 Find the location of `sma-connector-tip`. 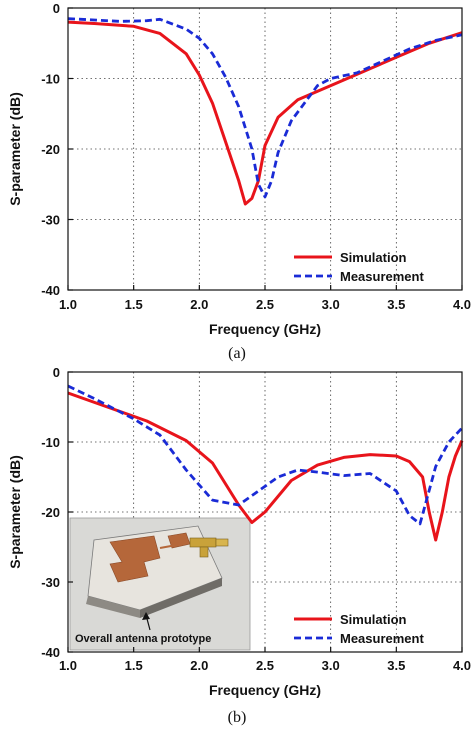

sma-connector-tip is located at coordinates (222, 542).